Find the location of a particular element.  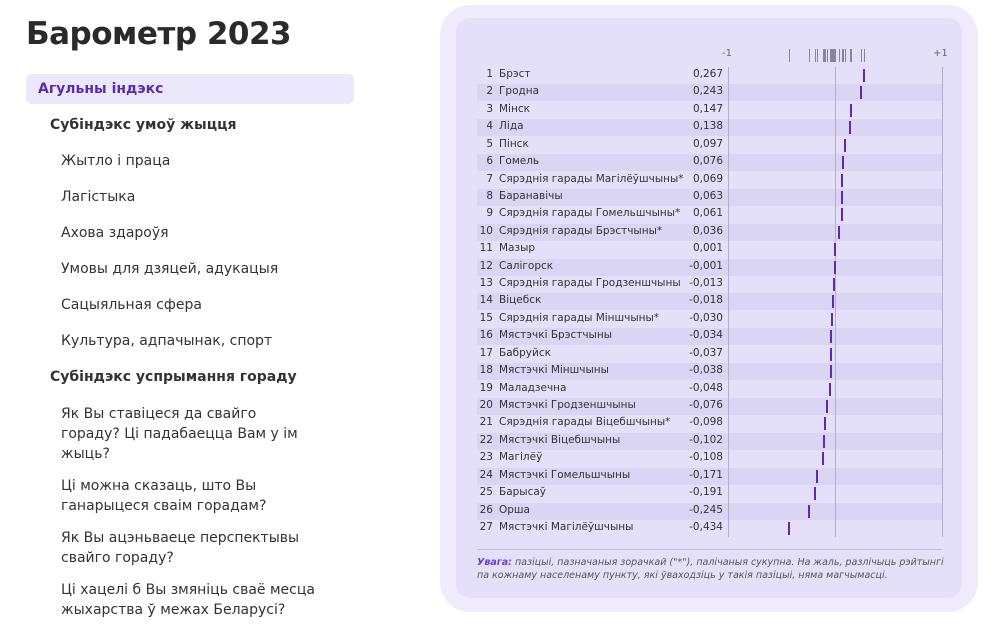

row-rank: 12 is located at coordinates (486, 265).